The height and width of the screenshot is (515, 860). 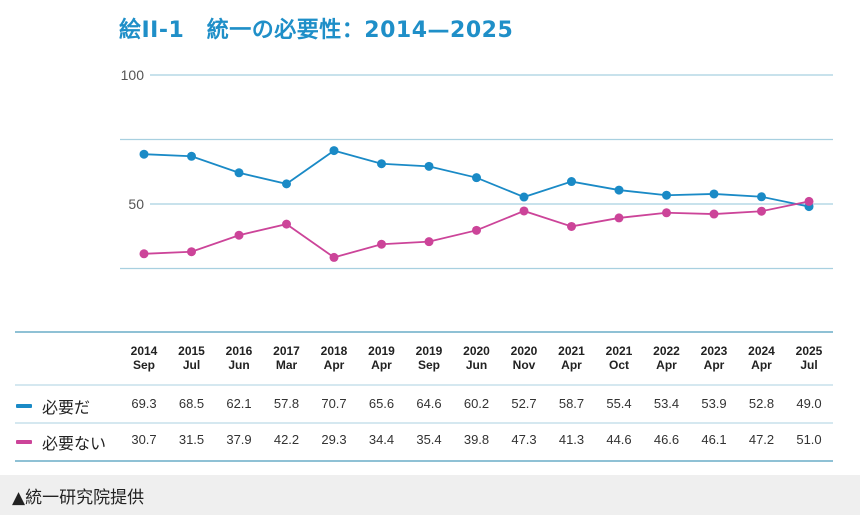 What do you see at coordinates (429, 351) in the screenshot?
I see `column-year: 2019` at bounding box center [429, 351].